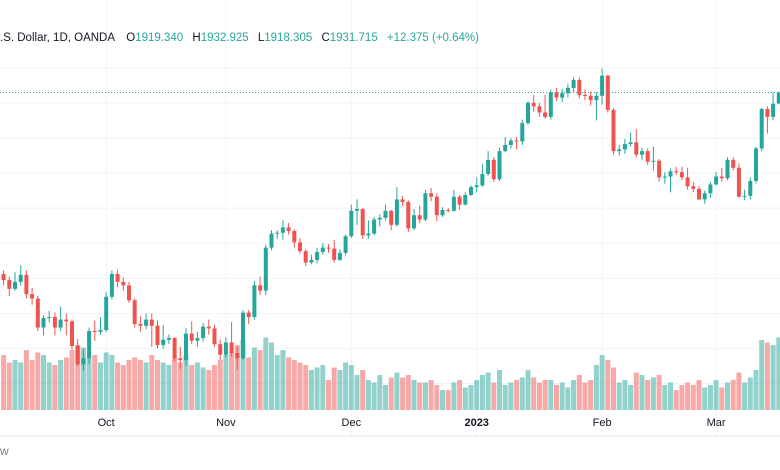  Describe the element at coordinates (352, 423) in the screenshot. I see `x-tick-label: Dec` at that location.